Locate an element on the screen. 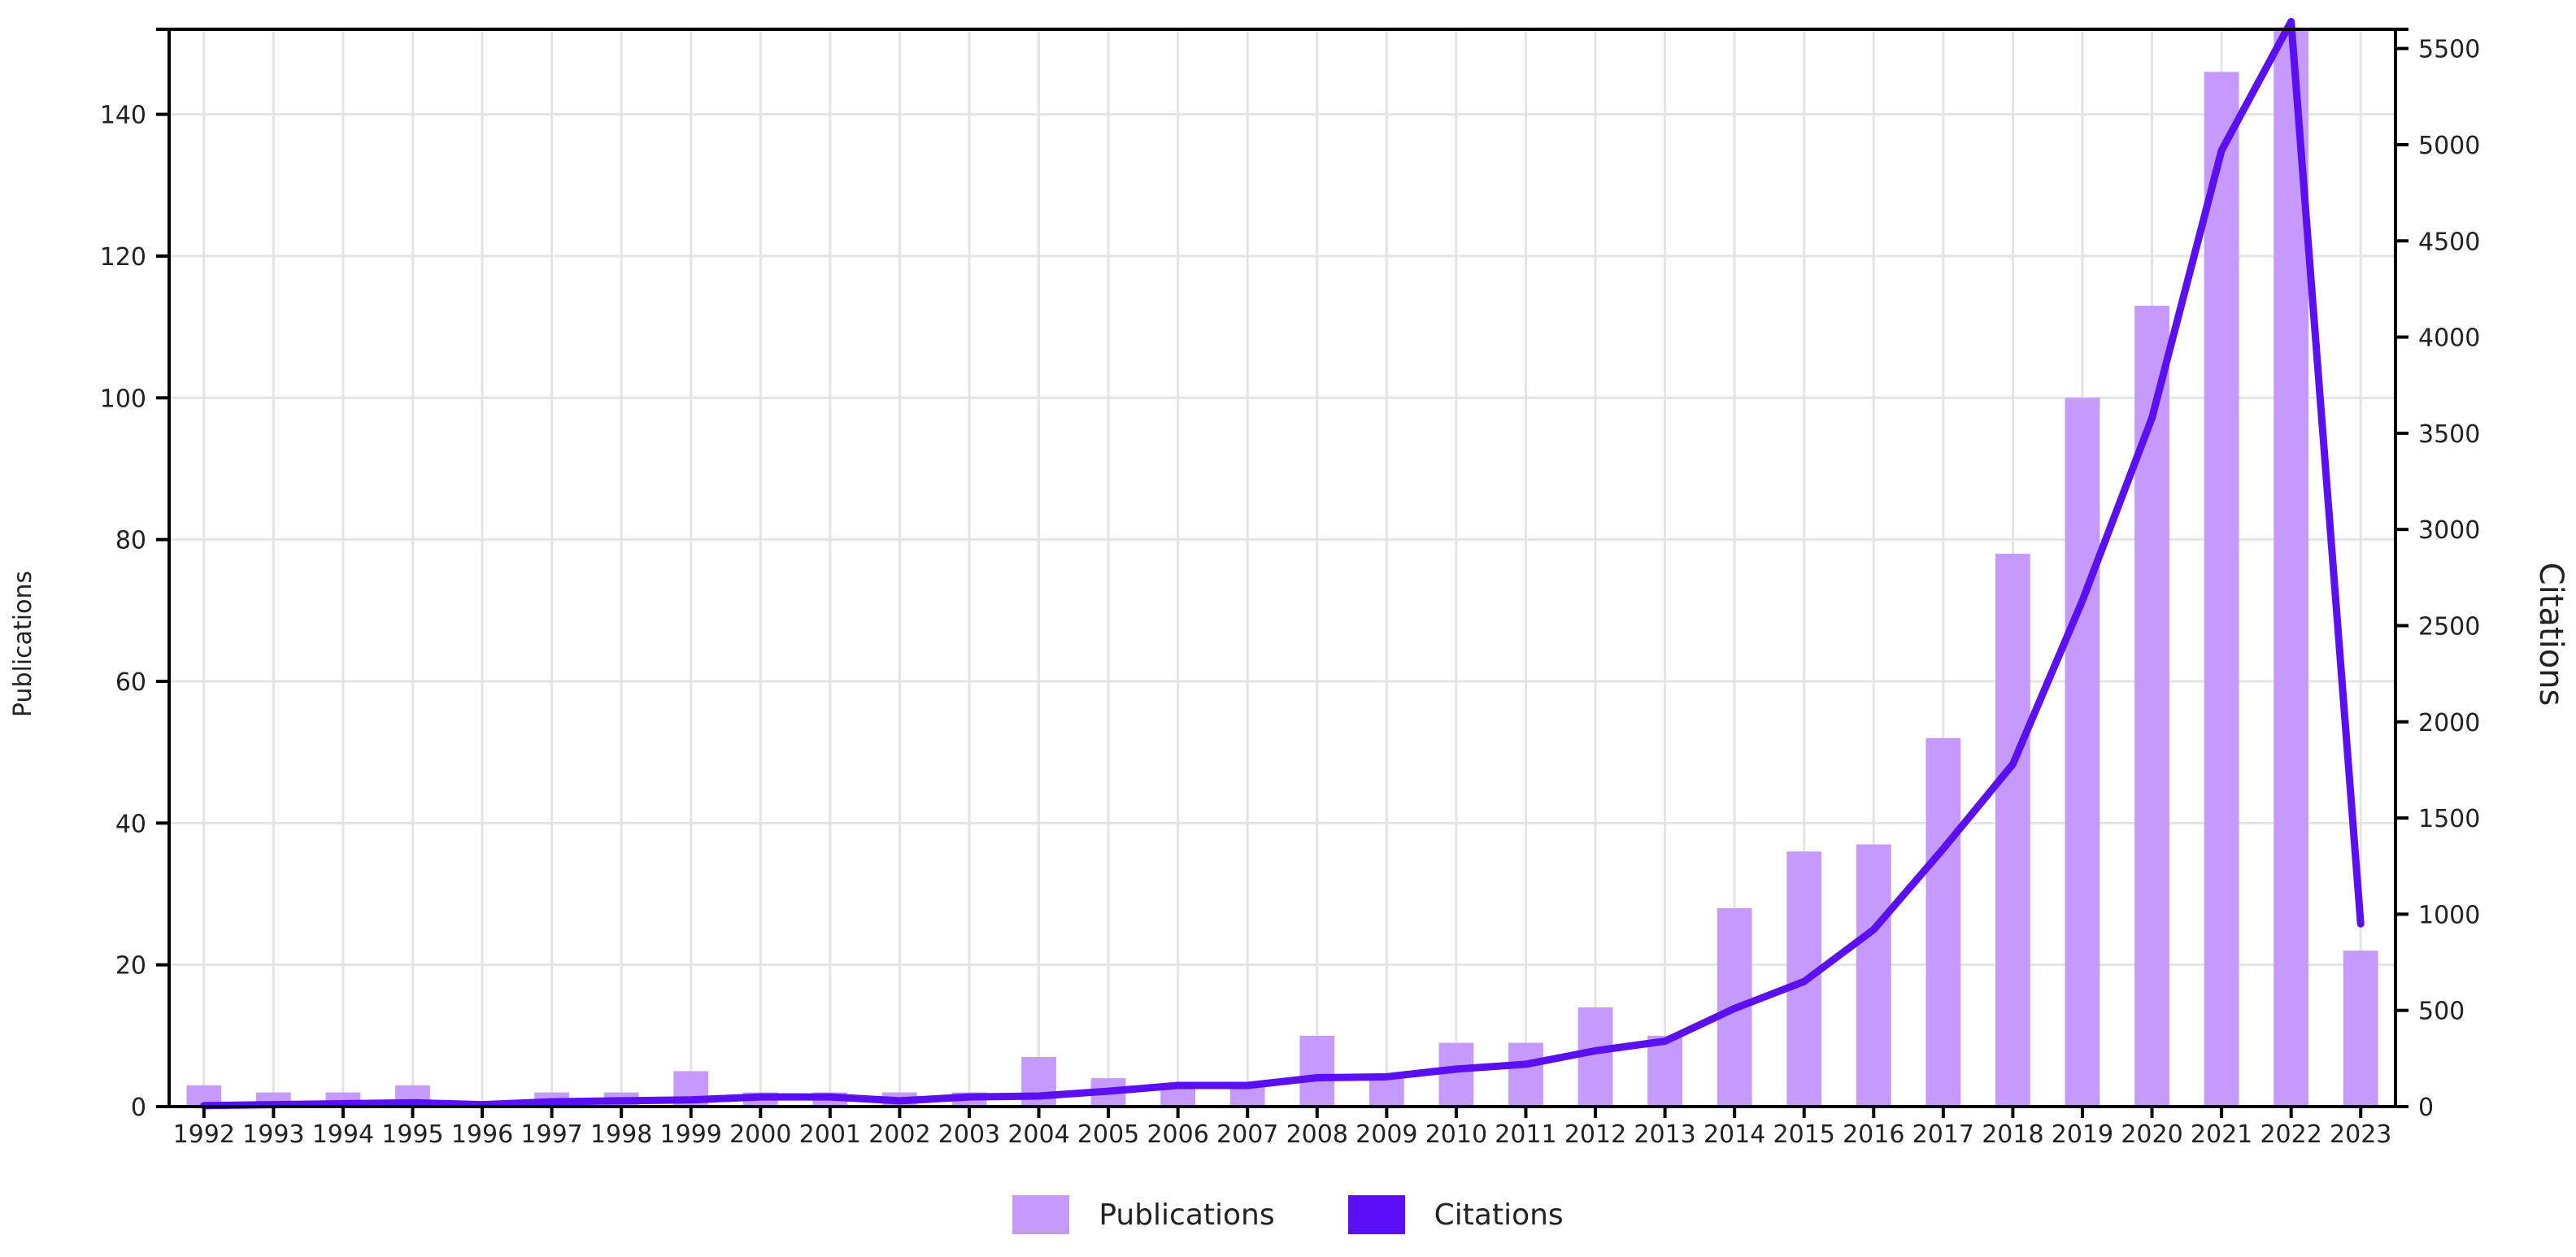 The image size is (2576, 1257). y-axis-right-title: Citations is located at coordinates (2550, 635).